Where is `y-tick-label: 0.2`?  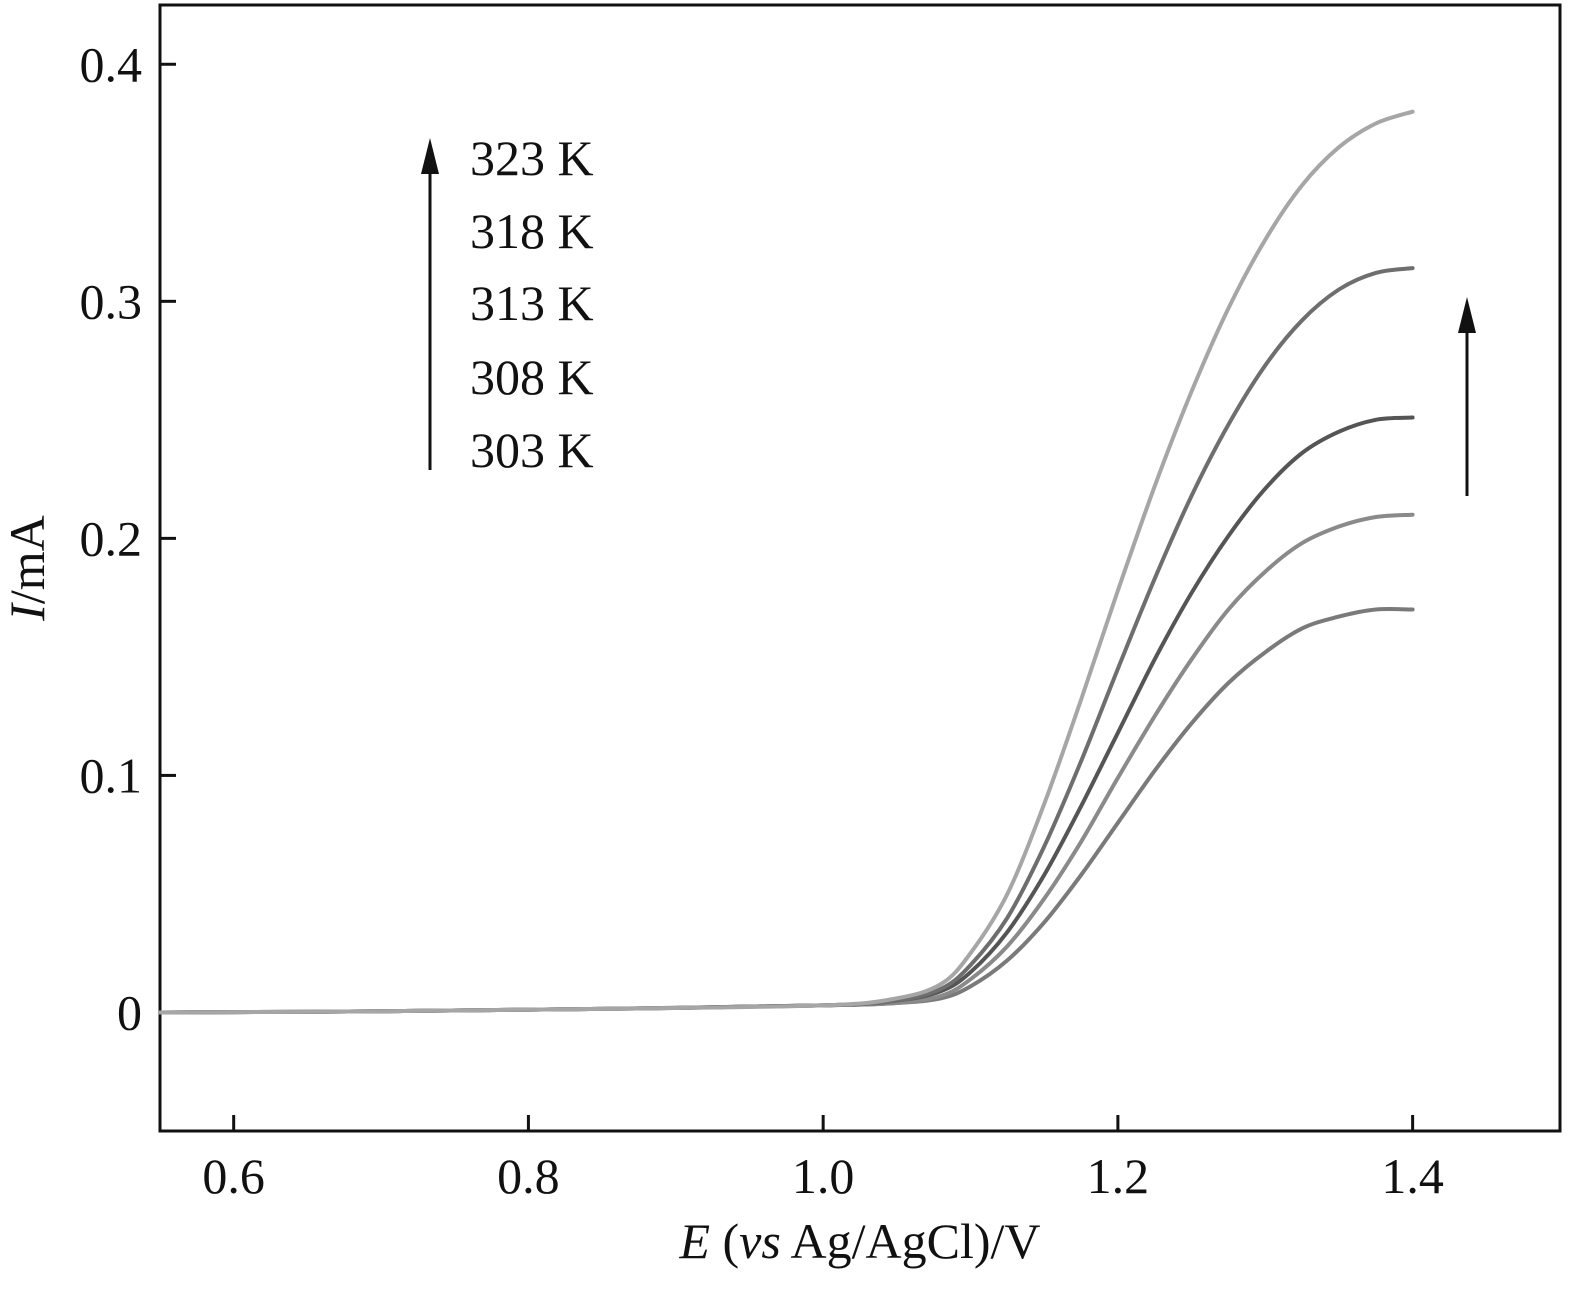
y-tick-label: 0.2 is located at coordinates (111, 538).